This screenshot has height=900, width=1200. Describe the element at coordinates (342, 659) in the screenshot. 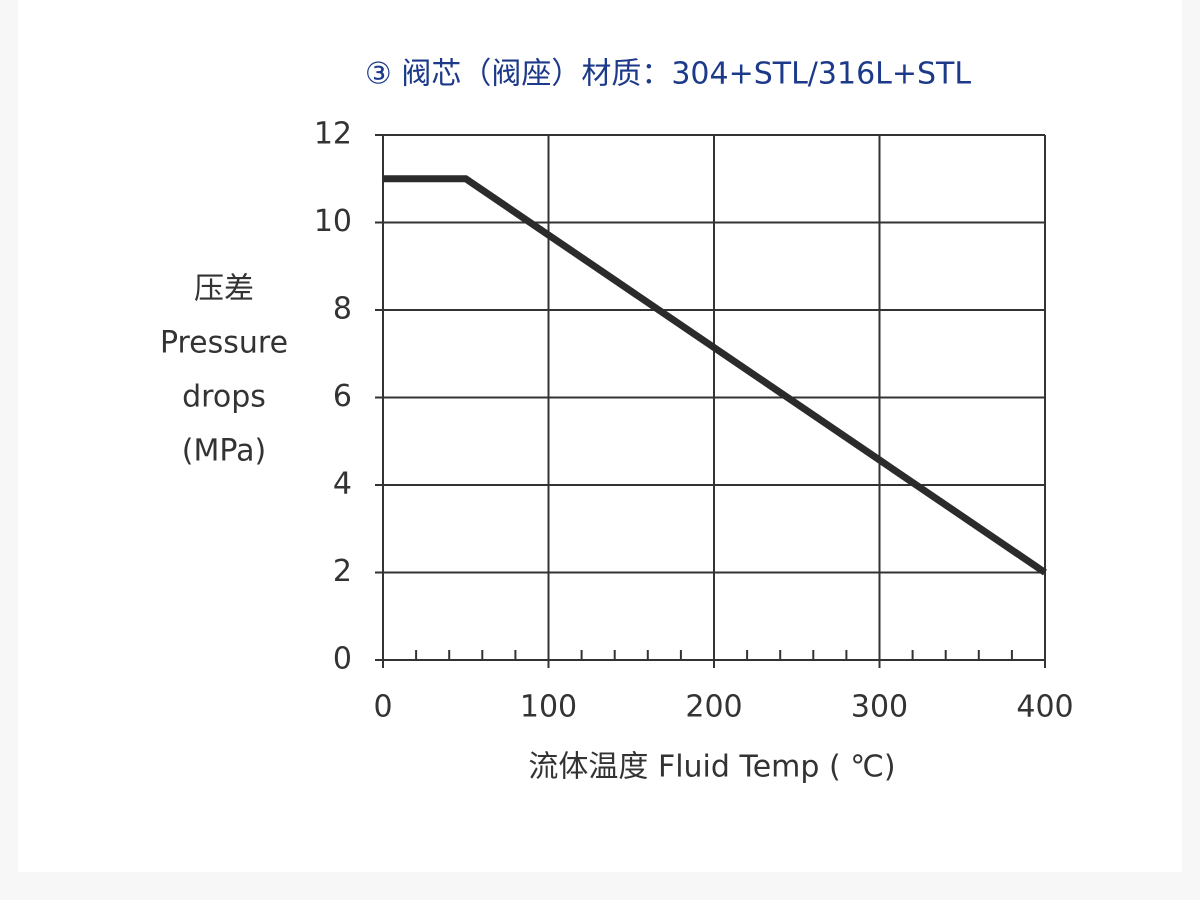

I see `y-tick-label: 0` at that location.